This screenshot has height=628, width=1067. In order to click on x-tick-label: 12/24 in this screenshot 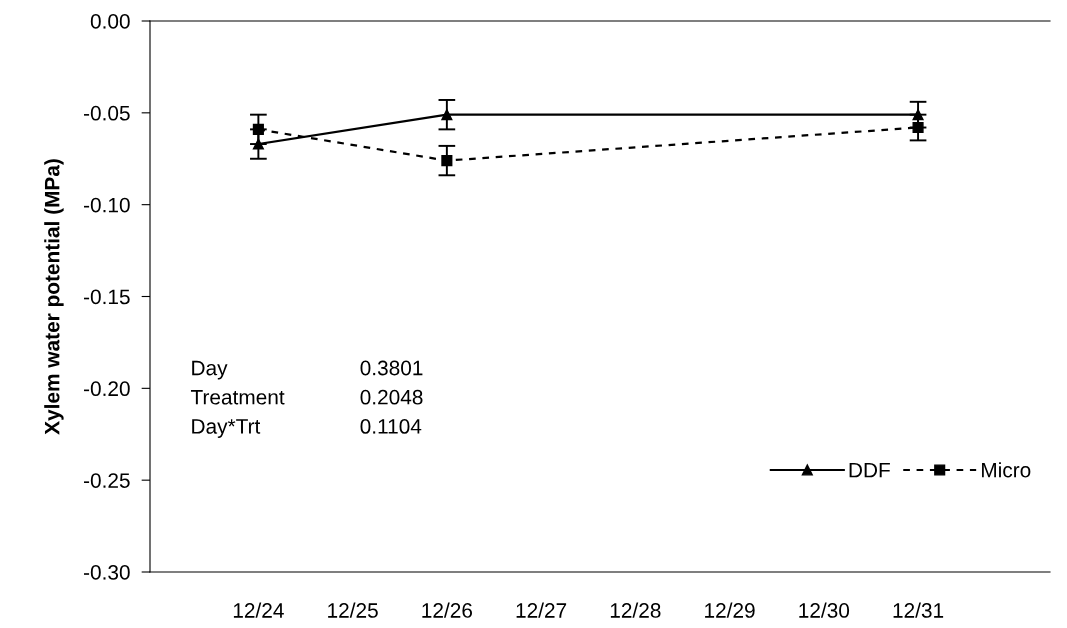, I will do `click(258, 610)`.